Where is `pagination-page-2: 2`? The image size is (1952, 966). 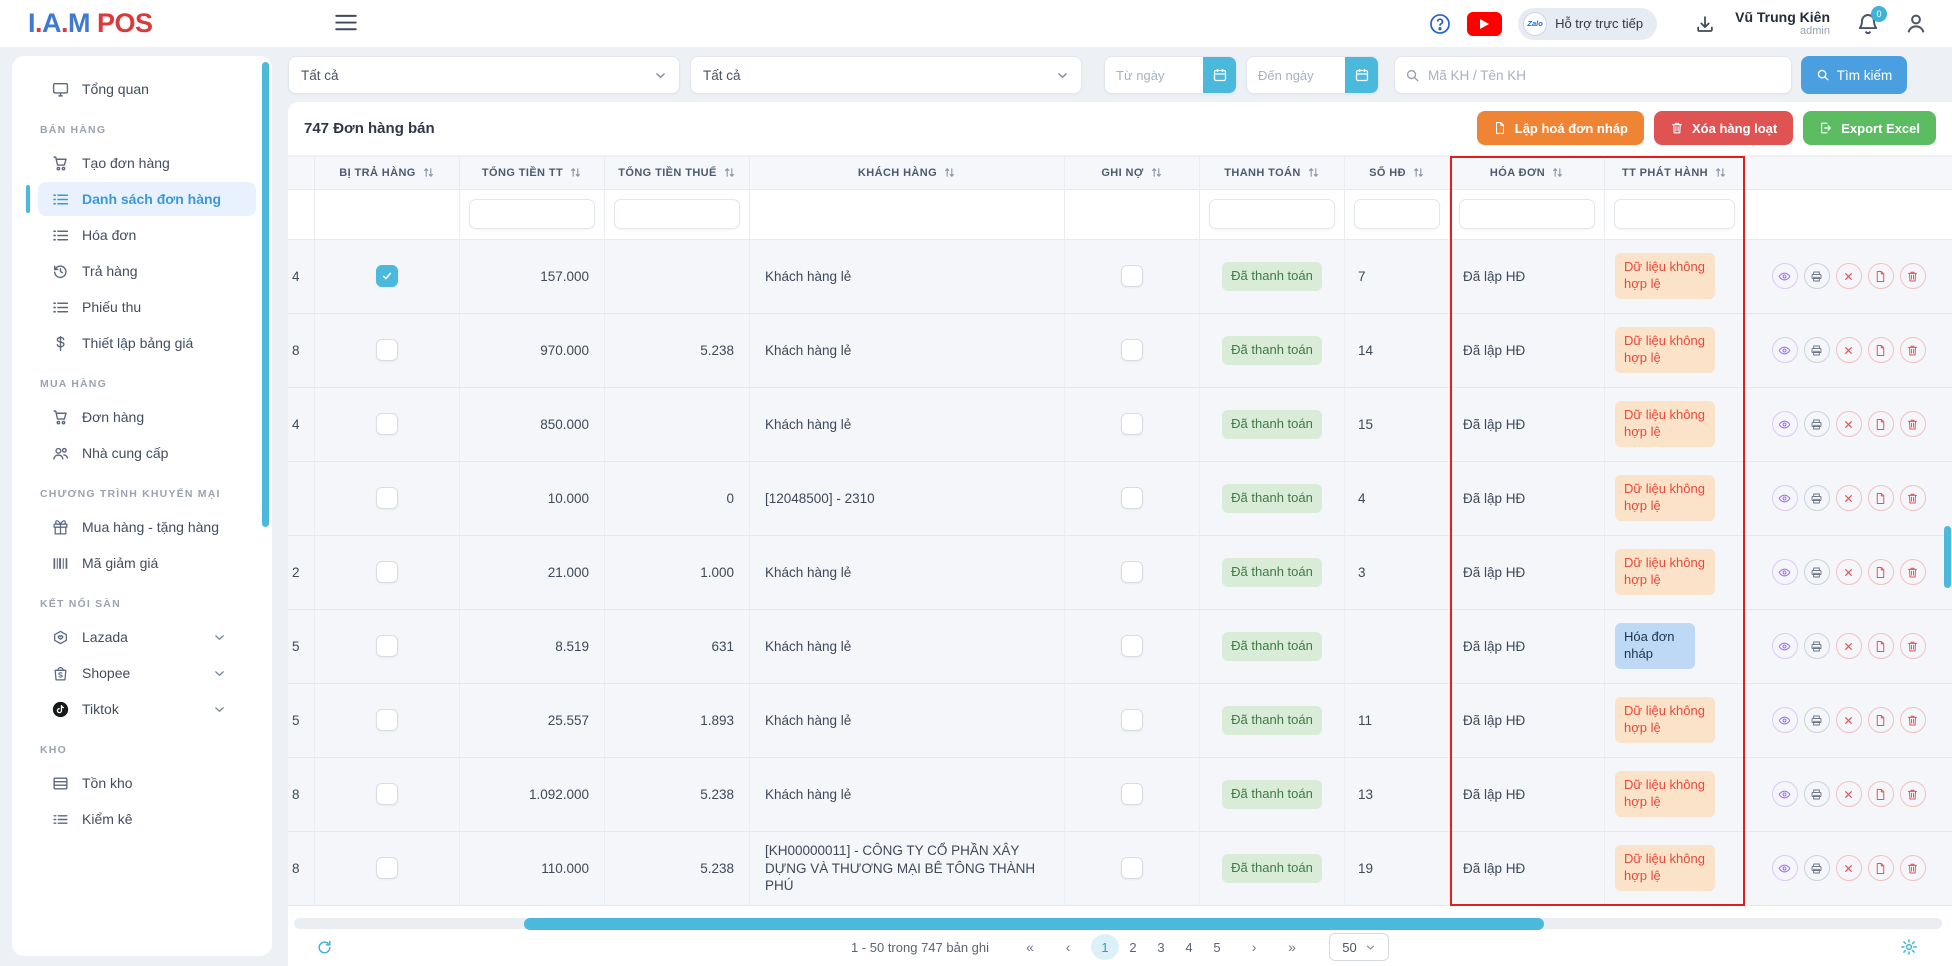
pagination-page-2: 2 is located at coordinates (1133, 947).